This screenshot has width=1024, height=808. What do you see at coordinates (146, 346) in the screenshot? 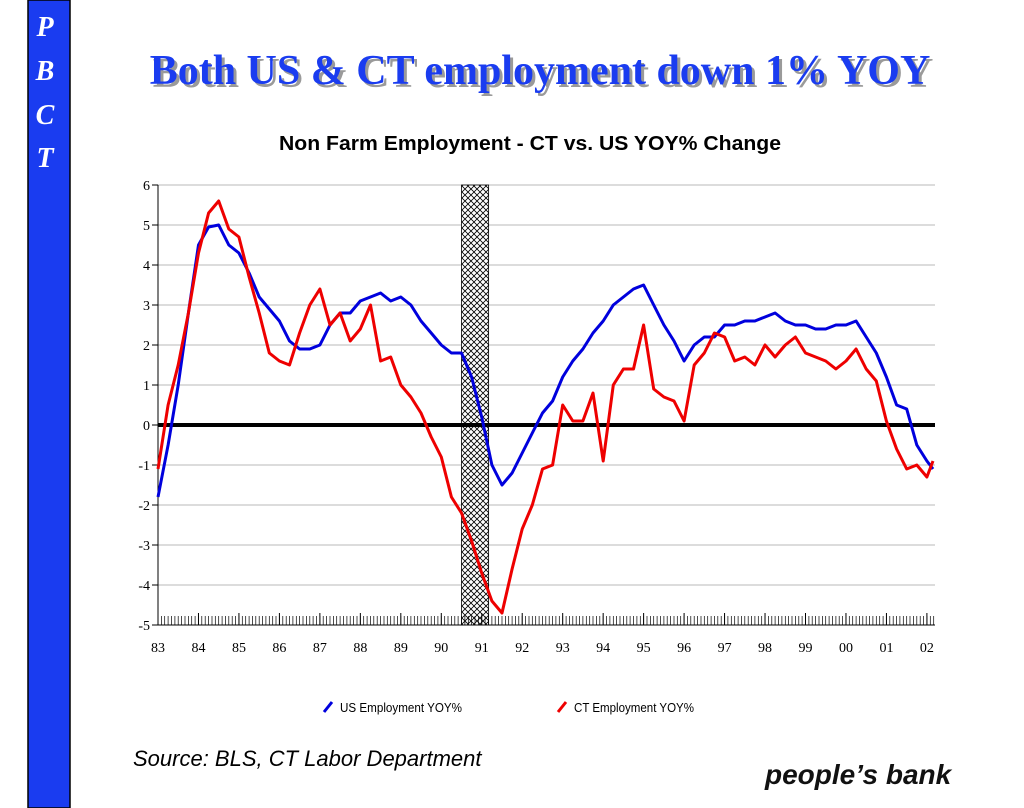
I see `y-tick-label: 2` at bounding box center [146, 346].